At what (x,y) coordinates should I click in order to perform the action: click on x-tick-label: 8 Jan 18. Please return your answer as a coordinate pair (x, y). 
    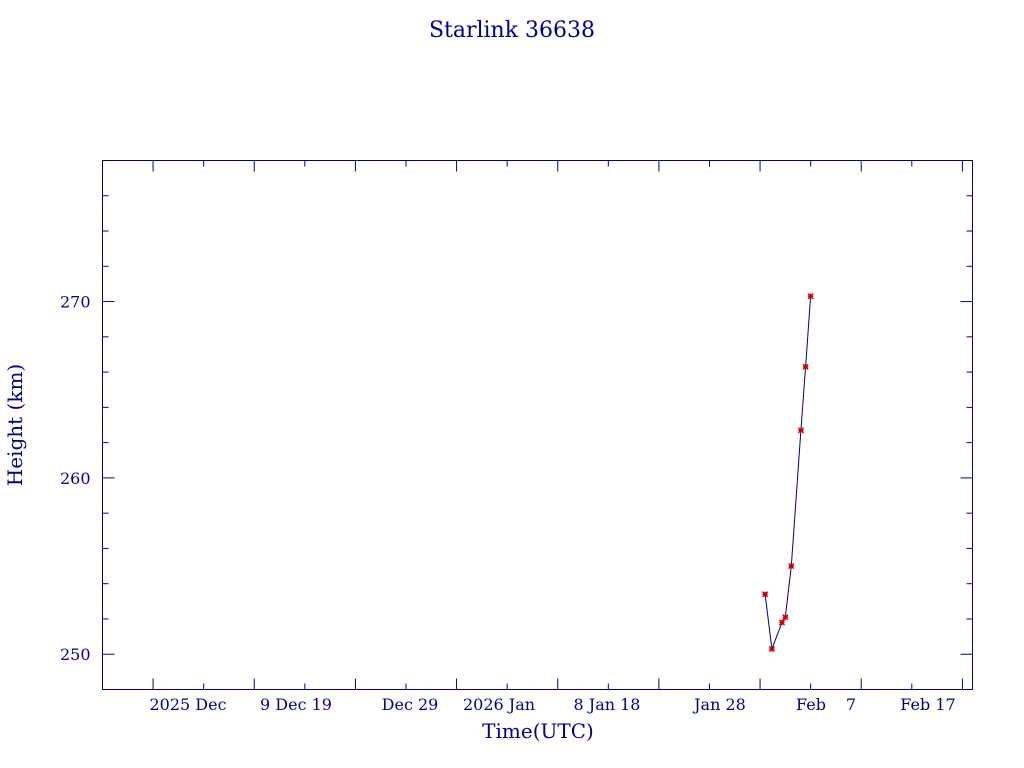
    Looking at the image, I should click on (607, 704).